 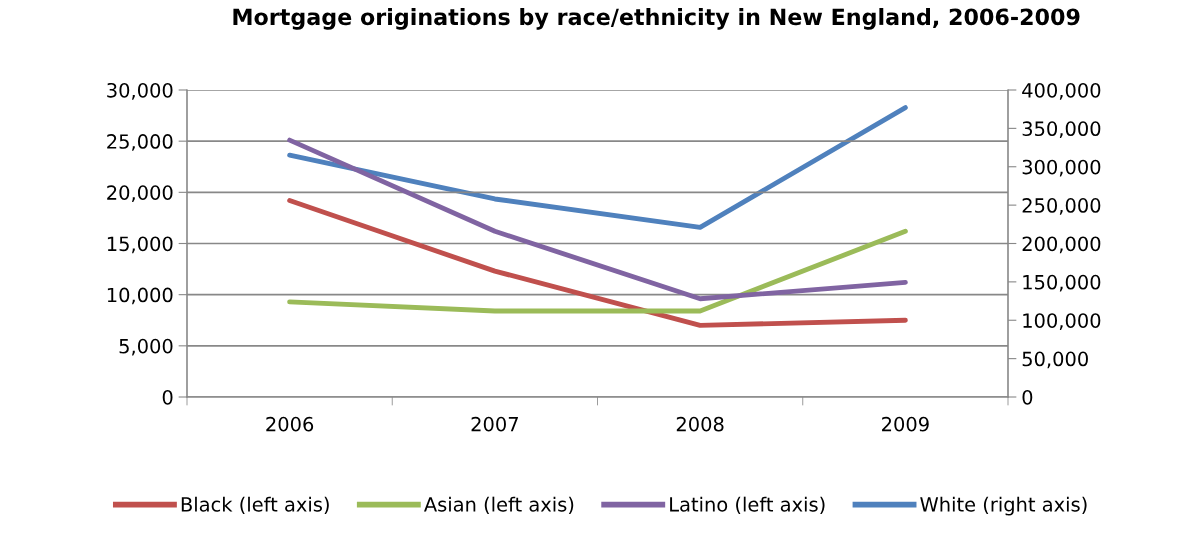 I want to click on y2-tick-label: 250,000, so click(x=1061, y=206).